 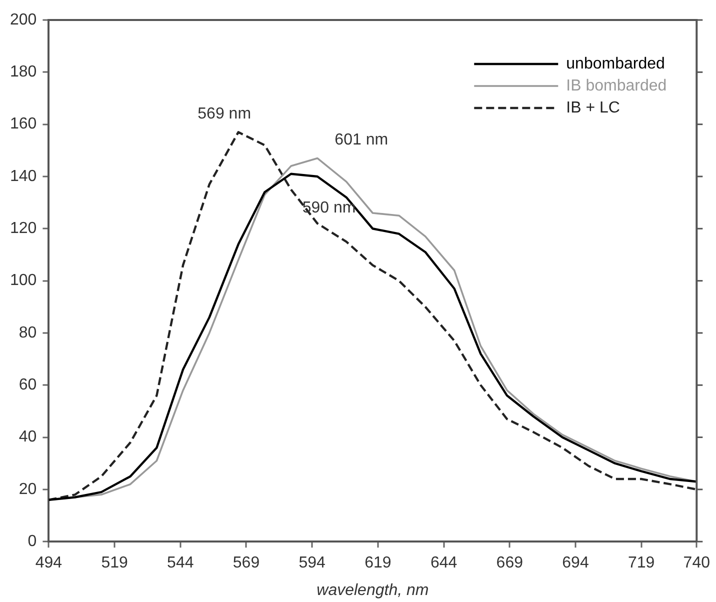 What do you see at coordinates (641, 563) in the screenshot?
I see `x-tick-label: 719` at bounding box center [641, 563].